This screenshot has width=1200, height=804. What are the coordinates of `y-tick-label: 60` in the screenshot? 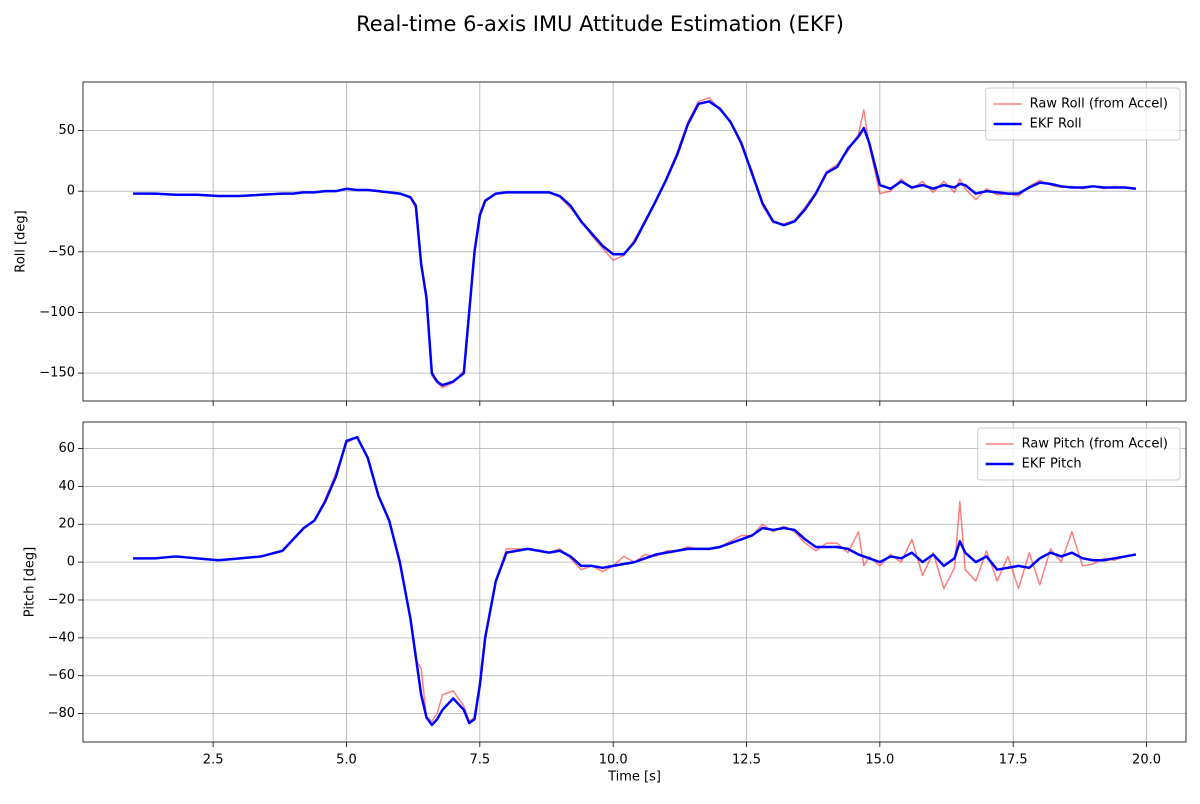 It's located at (66, 448).